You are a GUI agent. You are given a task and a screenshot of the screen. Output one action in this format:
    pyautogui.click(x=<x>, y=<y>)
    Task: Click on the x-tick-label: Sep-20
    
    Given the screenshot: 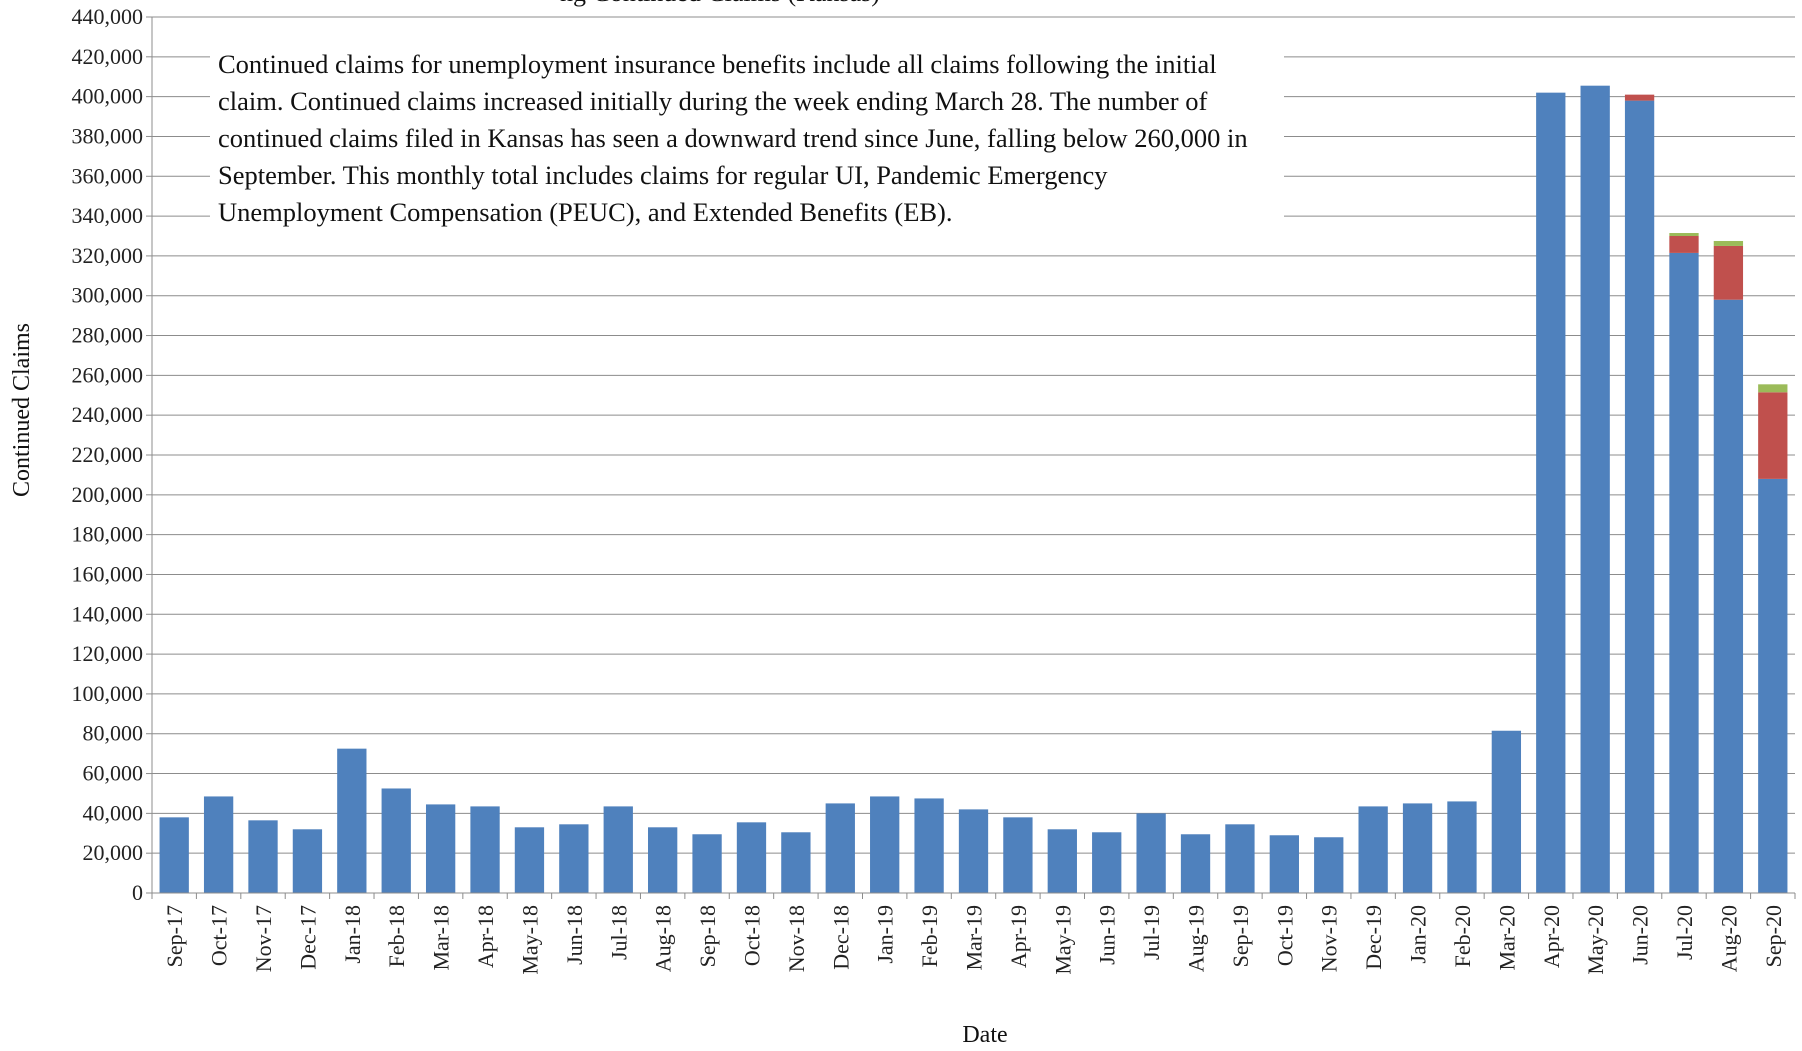 What is the action you would take?
    pyautogui.click(x=1773, y=936)
    